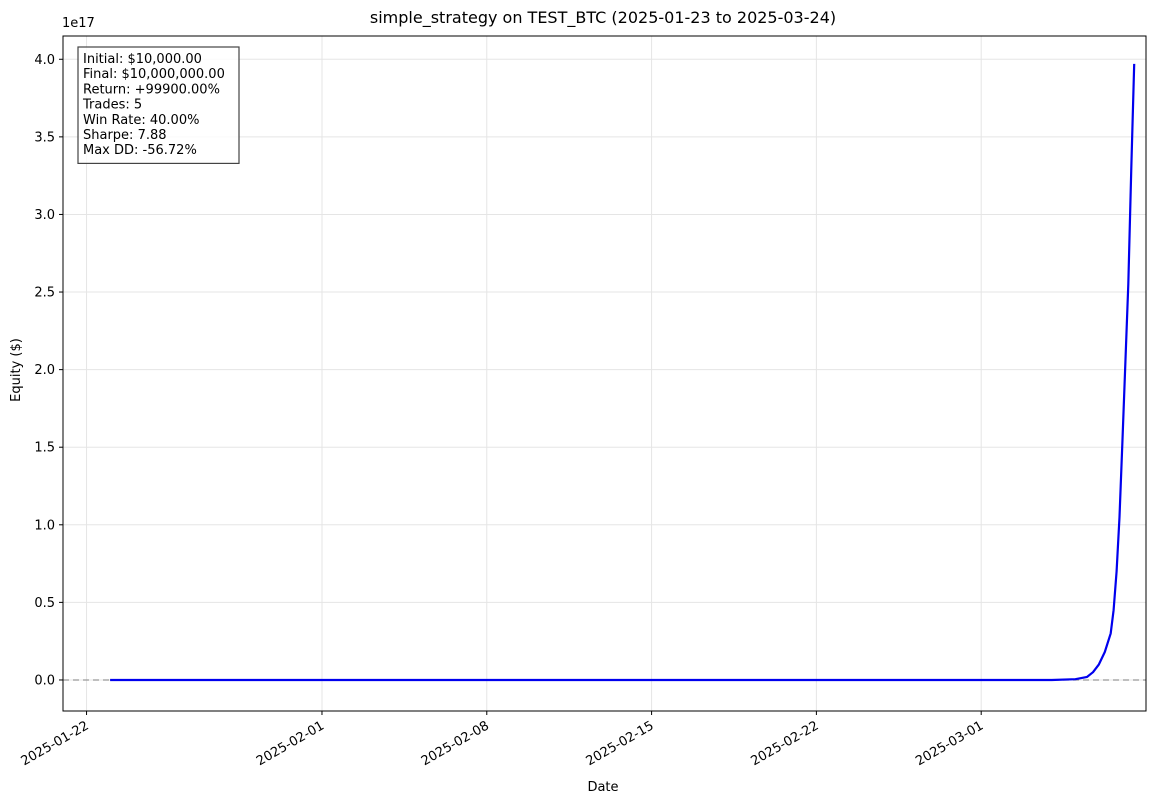 The height and width of the screenshot is (803, 1156). I want to click on x-tick-label: 2025-01-22, so click(55, 743).